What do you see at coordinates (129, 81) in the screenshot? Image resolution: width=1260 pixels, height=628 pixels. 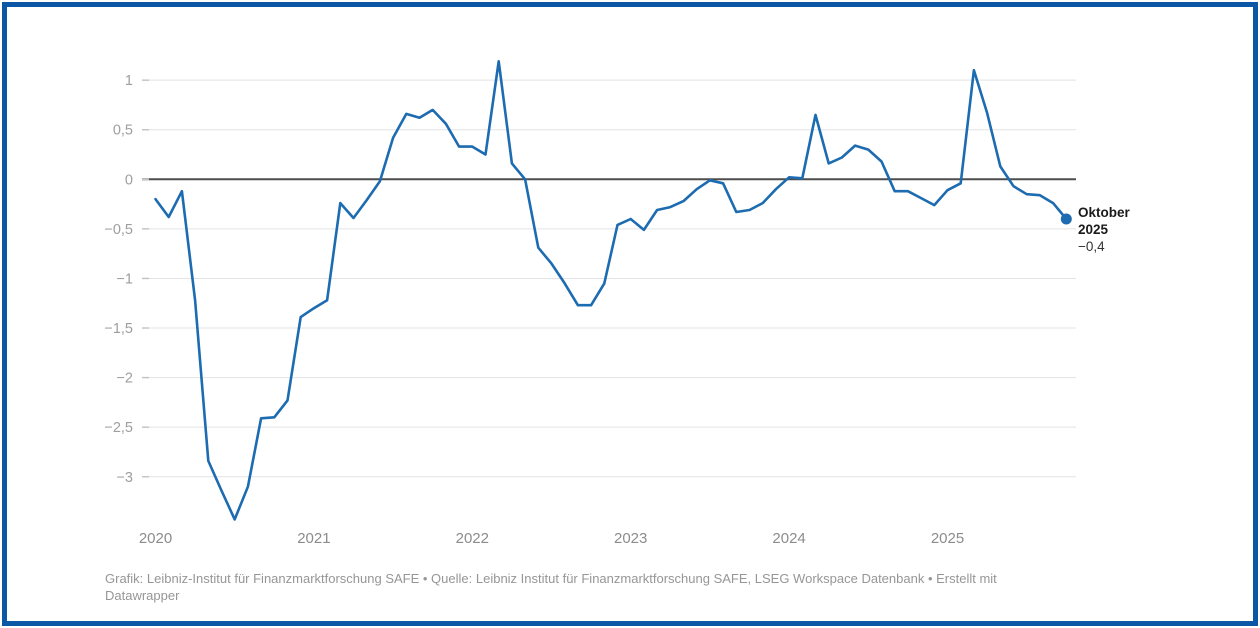 I see `y-tick-label: 1` at bounding box center [129, 81].